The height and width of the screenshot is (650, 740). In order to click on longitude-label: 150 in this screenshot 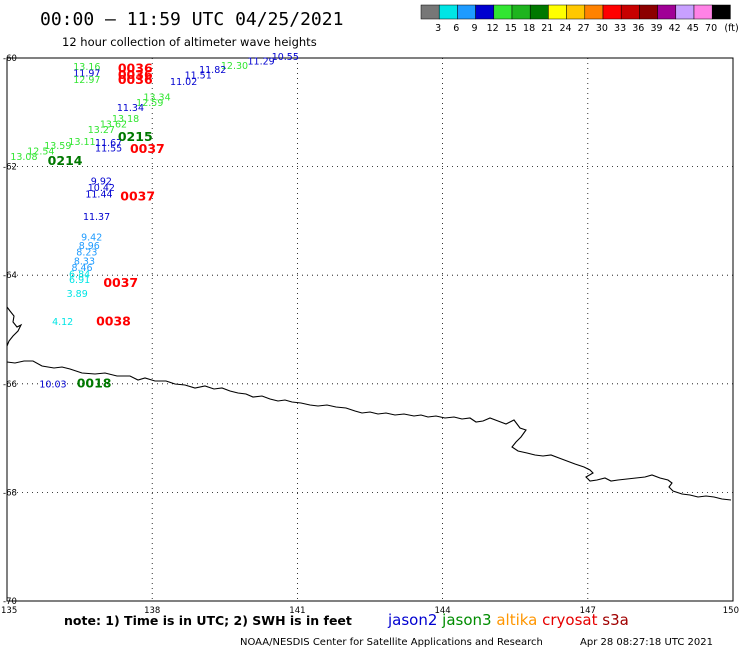, I will do `click(731, 611)`.